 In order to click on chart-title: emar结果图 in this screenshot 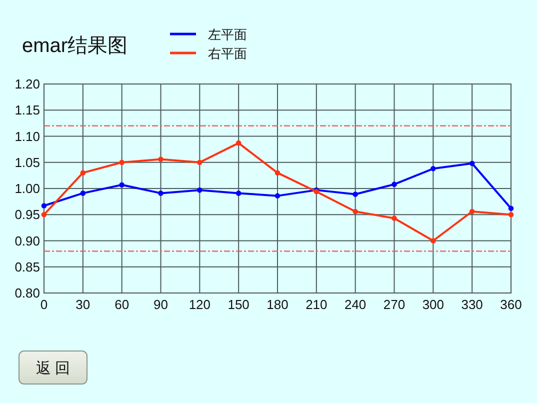, I will do `click(75, 46)`.